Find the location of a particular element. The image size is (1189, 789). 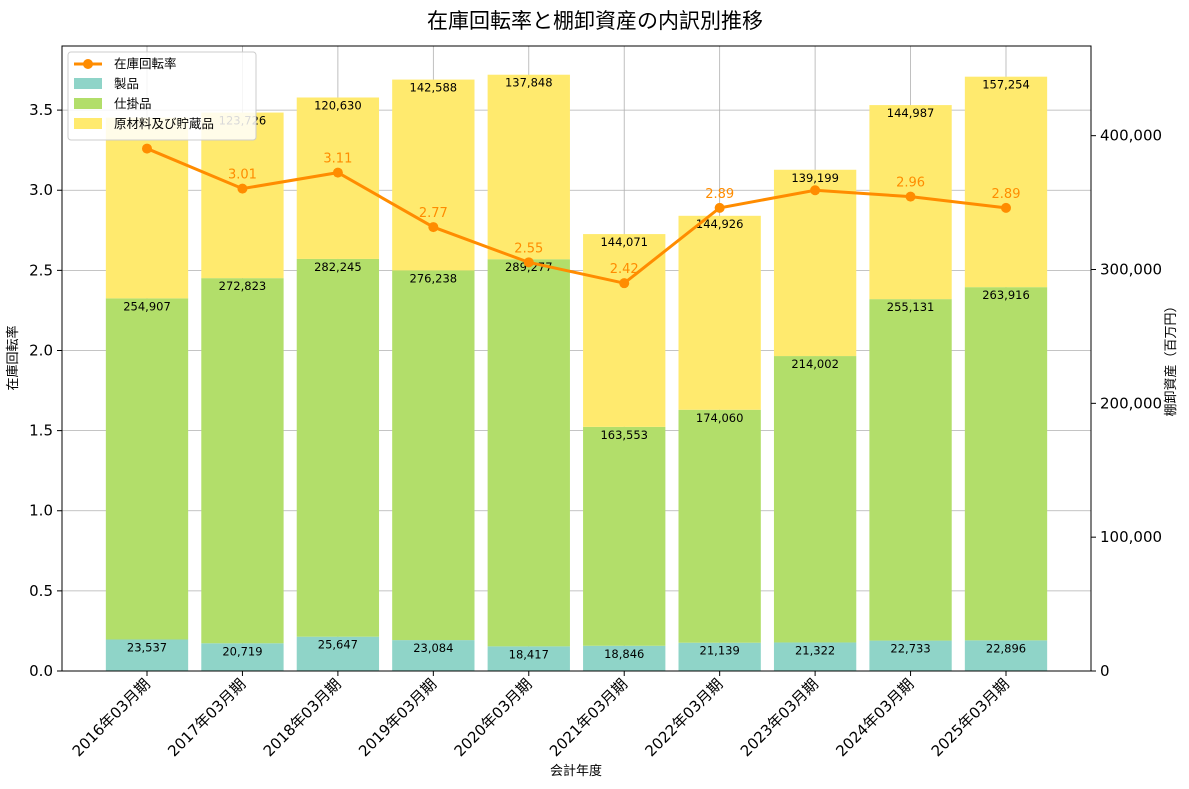

turnover-line: 3.01 3.11 2.77 2.55 2.42 2.89 2.96 2.89 is located at coordinates (581, 216).